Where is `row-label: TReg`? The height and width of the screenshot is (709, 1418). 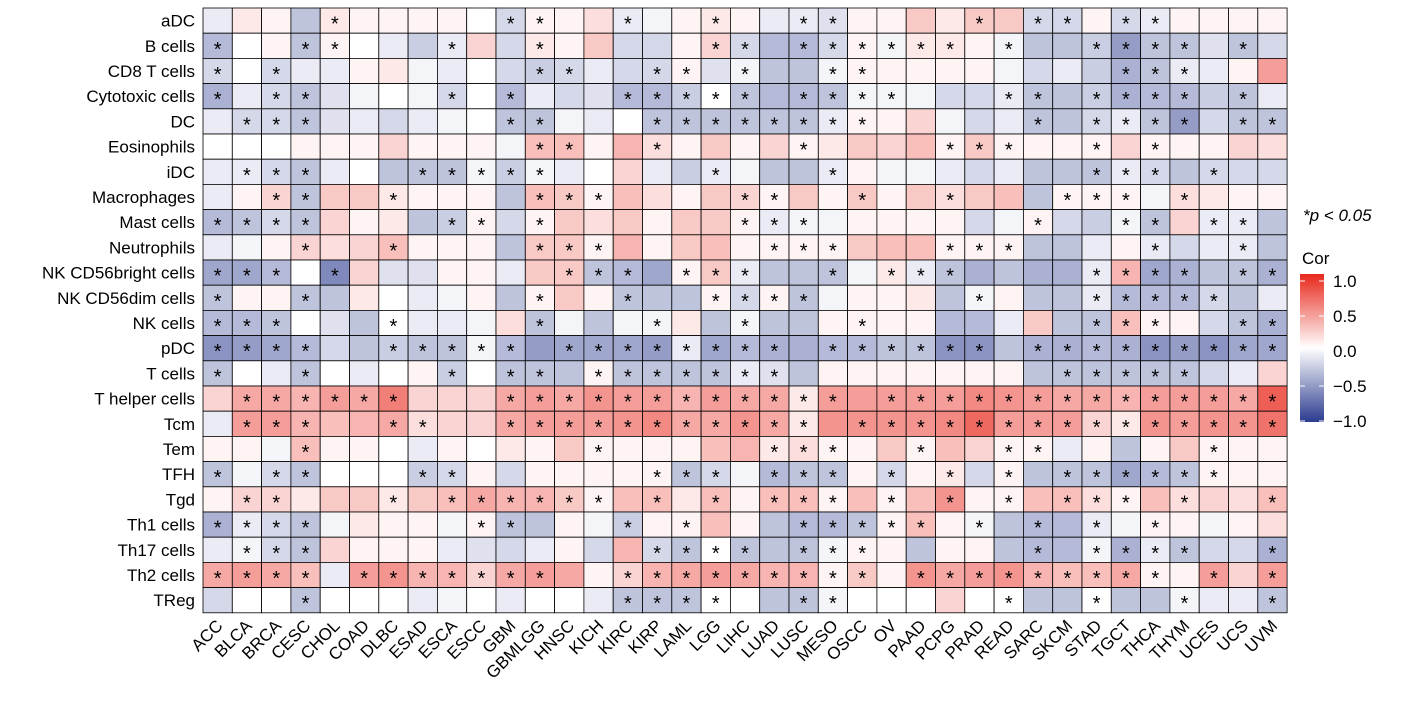 row-label: TReg is located at coordinates (174, 600).